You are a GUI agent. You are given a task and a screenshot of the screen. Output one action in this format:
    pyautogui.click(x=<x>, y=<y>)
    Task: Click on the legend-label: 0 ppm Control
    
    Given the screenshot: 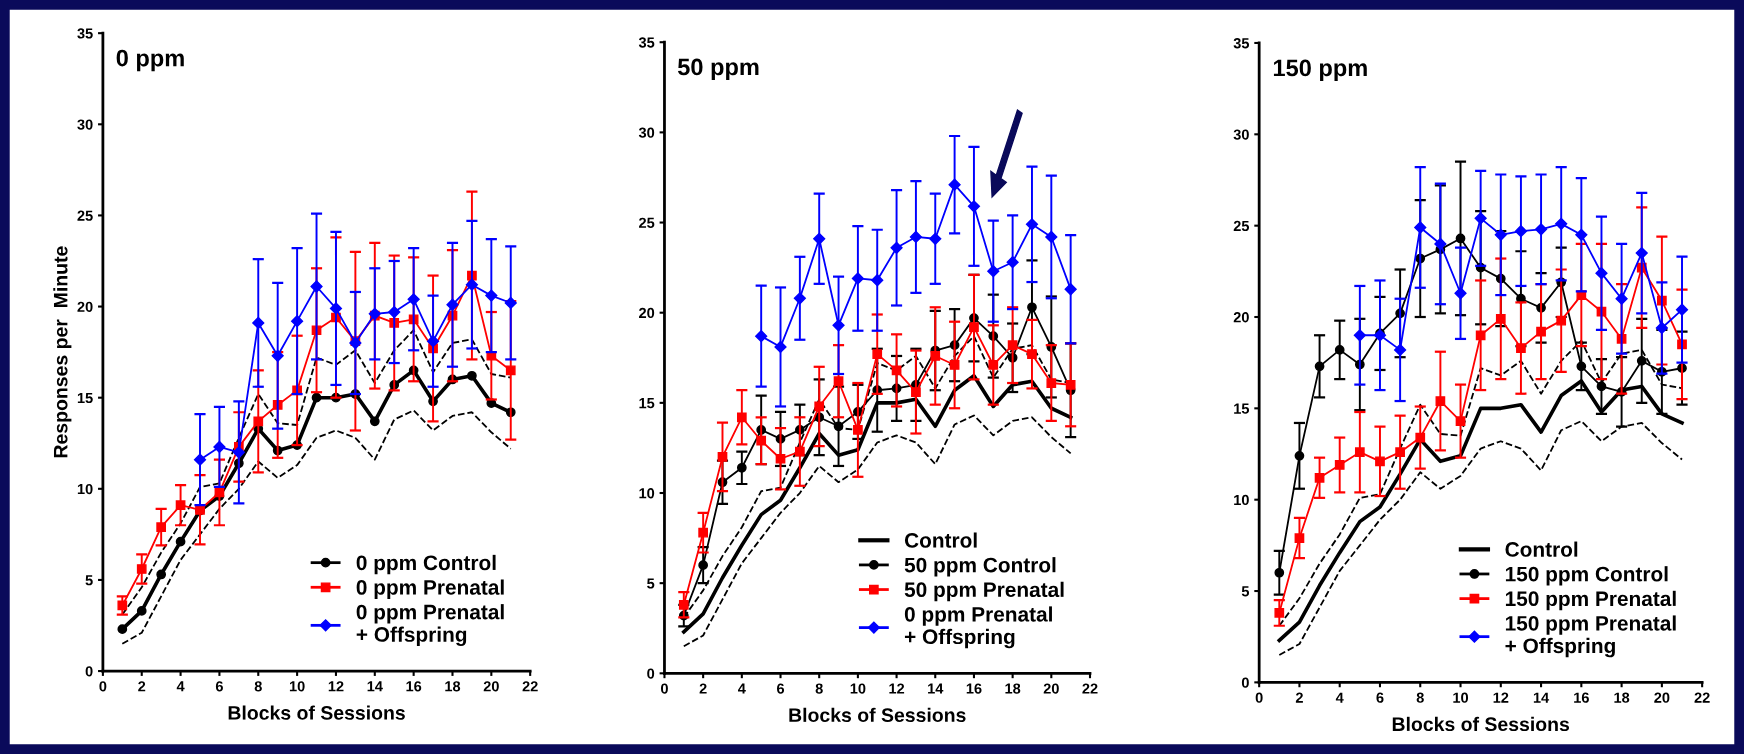 What is the action you would take?
    pyautogui.click(x=426, y=564)
    